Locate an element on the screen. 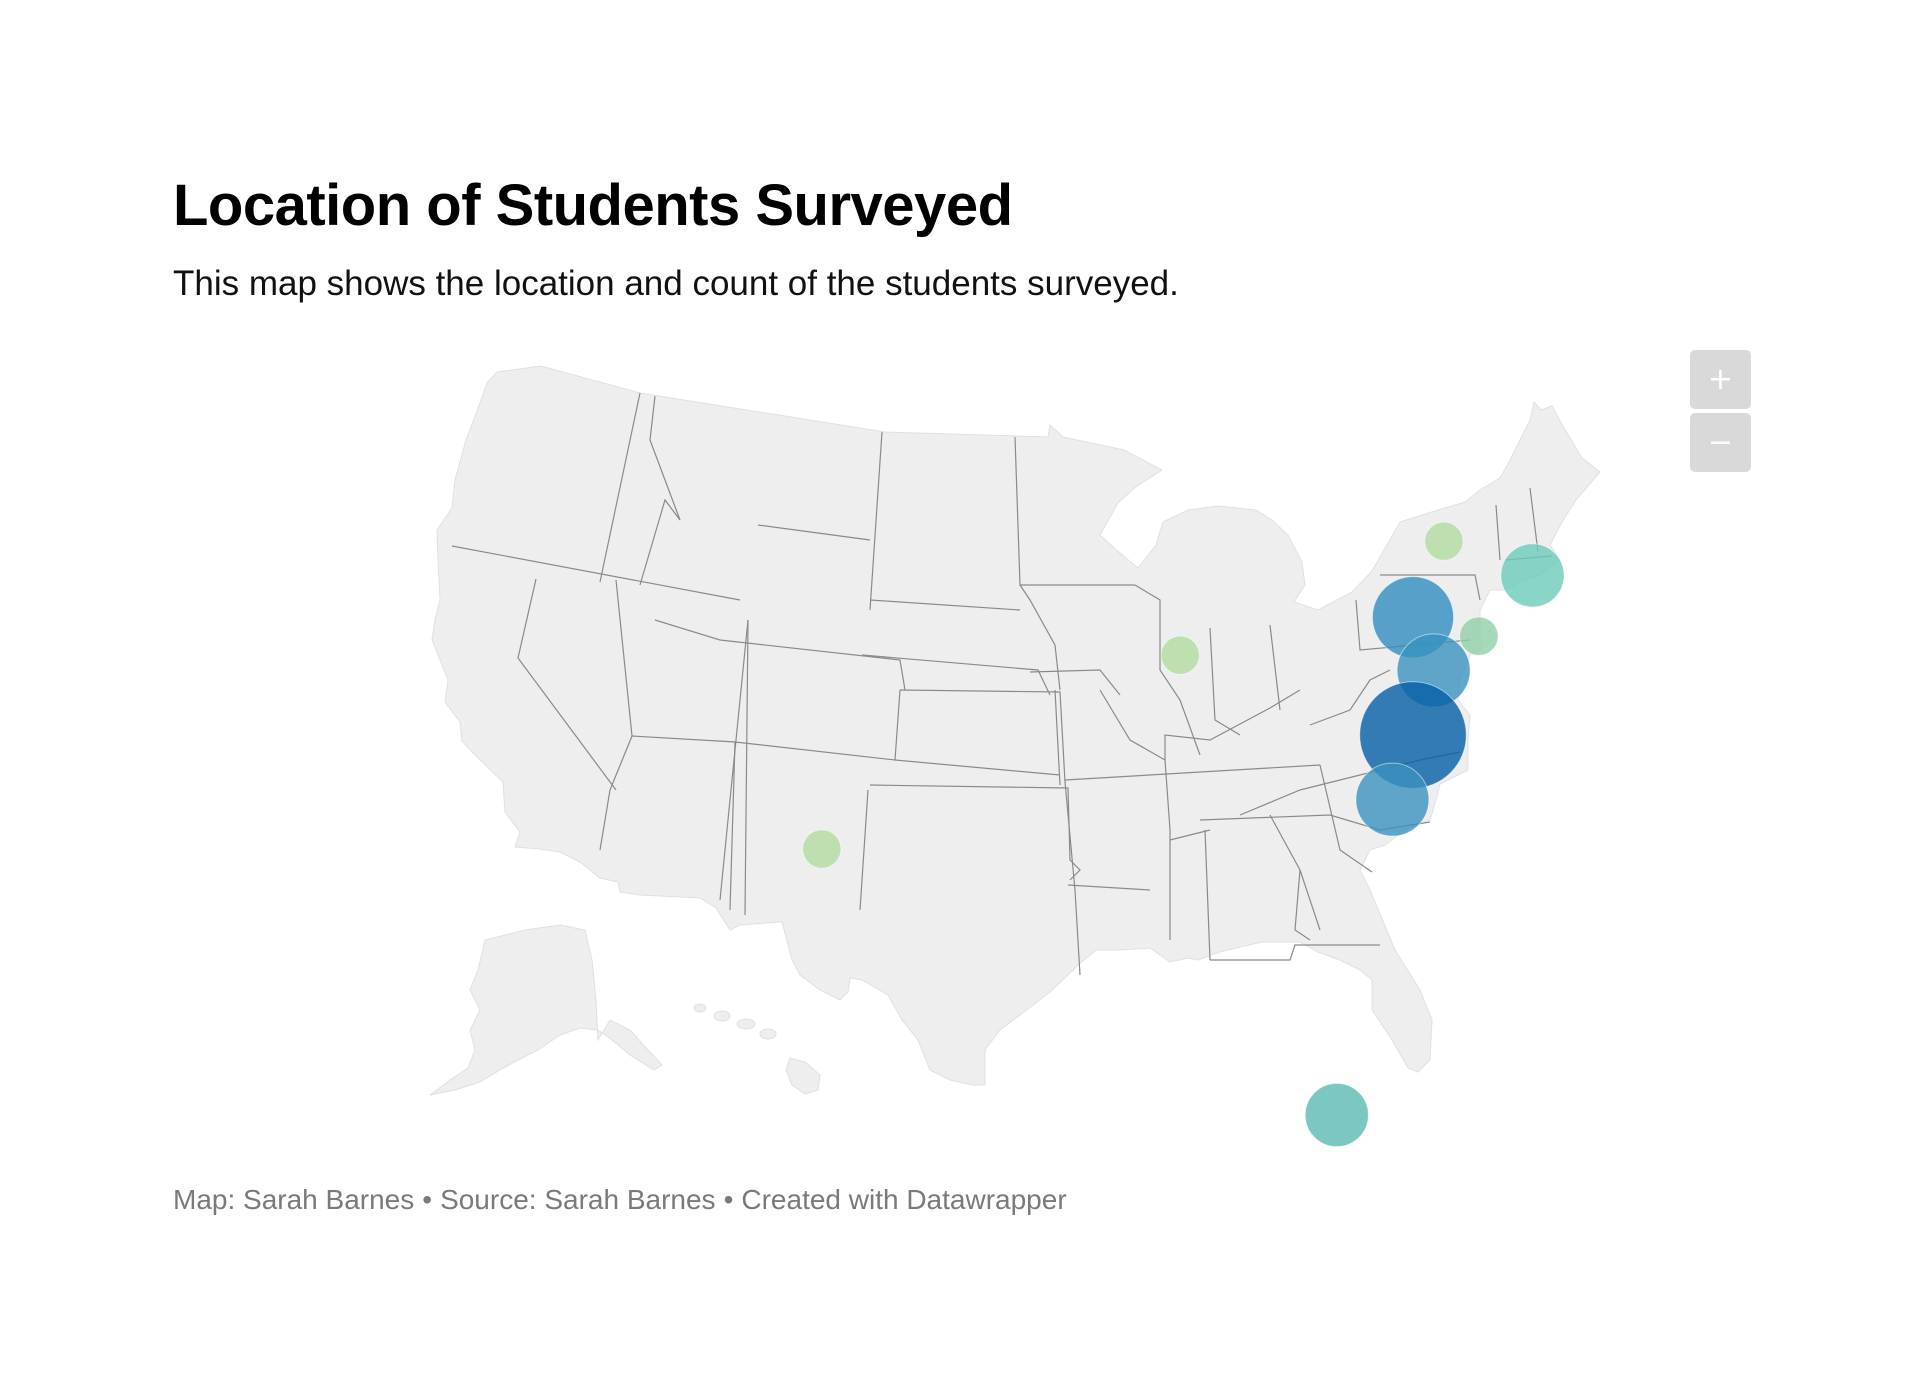  symbol-illinois is located at coordinates (1180, 655).